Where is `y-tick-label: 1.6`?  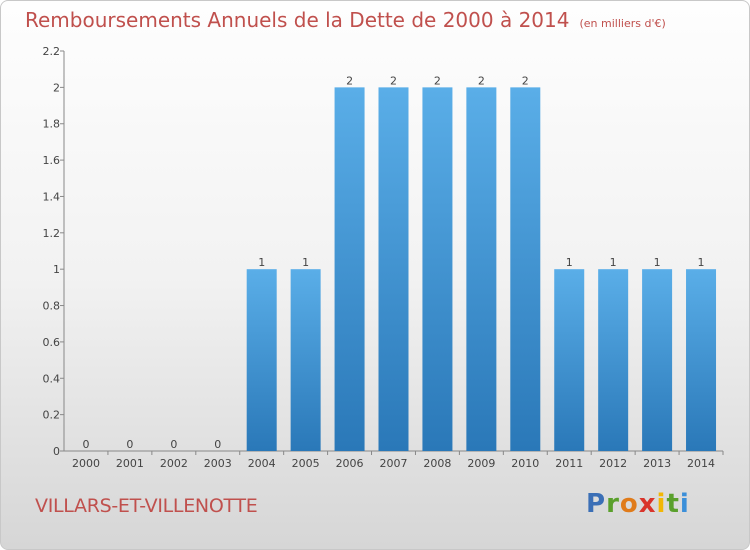 y-tick-label: 1.6 is located at coordinates (52, 160).